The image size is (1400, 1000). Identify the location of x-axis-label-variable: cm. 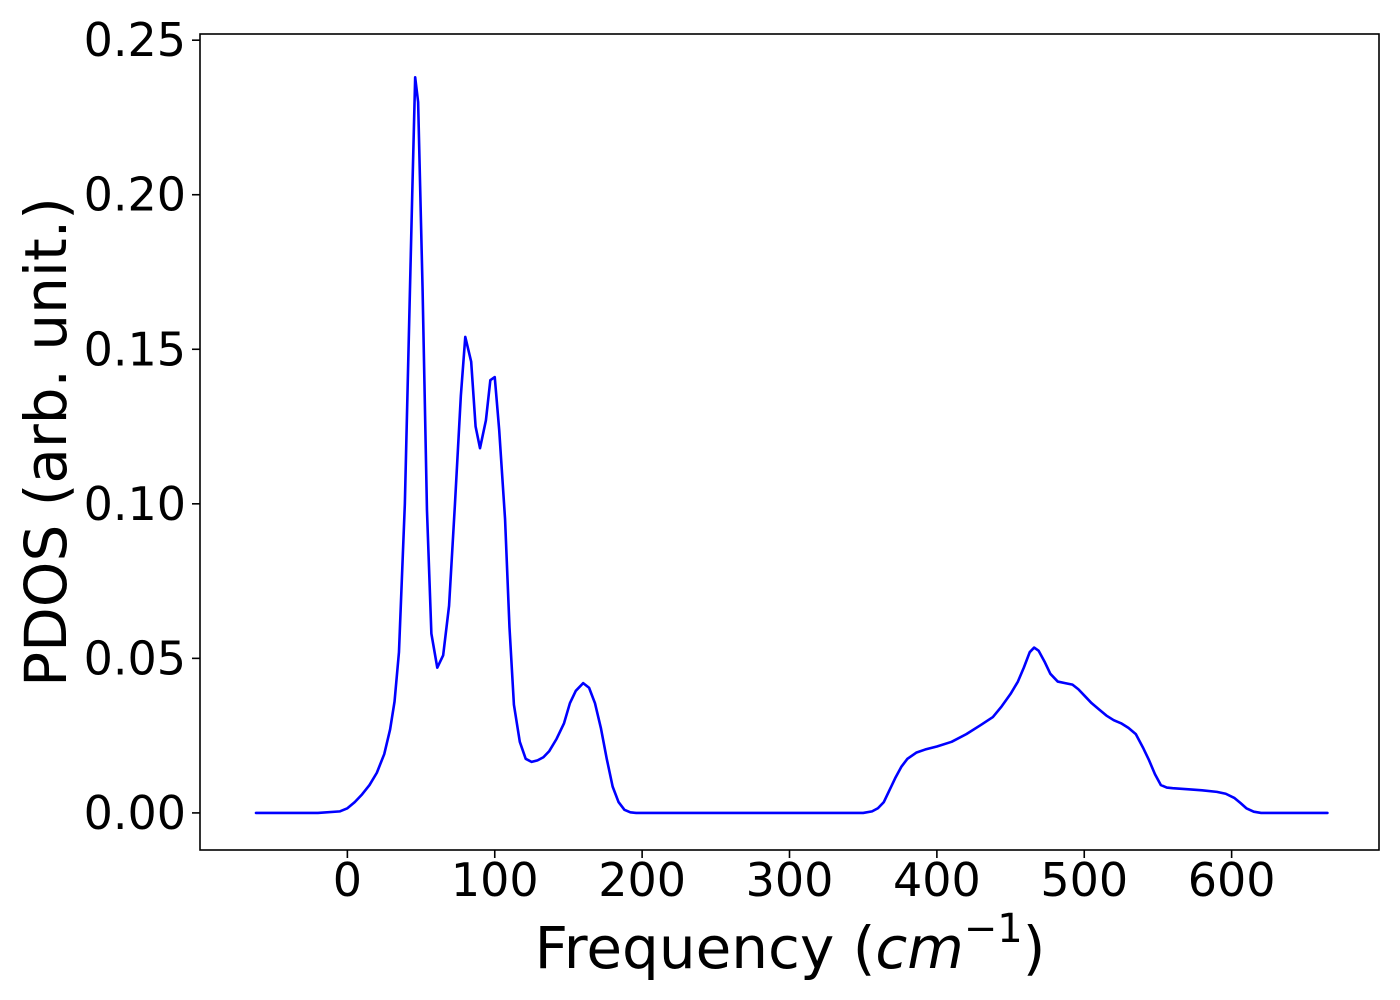
(919, 948).